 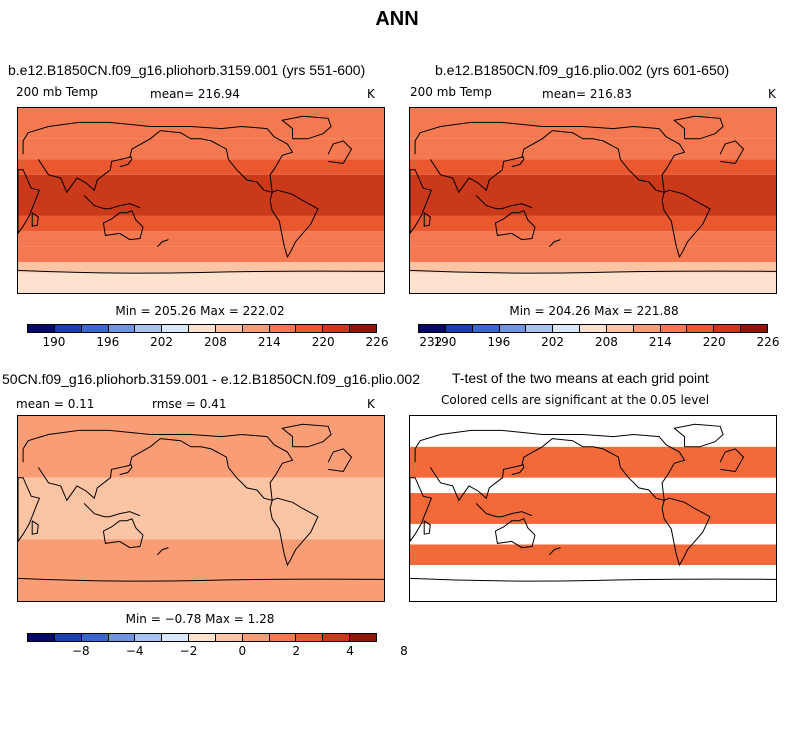 What do you see at coordinates (80, 651) in the screenshot?
I see `colorbar-tick-label: −8` at bounding box center [80, 651].